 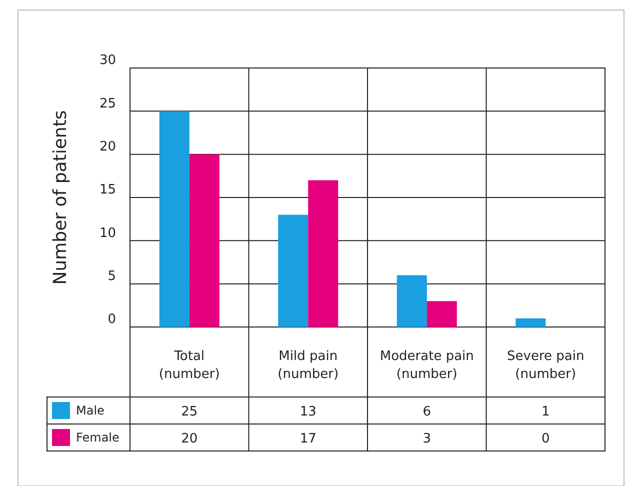 I want to click on x-tick-label: Moderate pain (number), so click(x=427, y=365).